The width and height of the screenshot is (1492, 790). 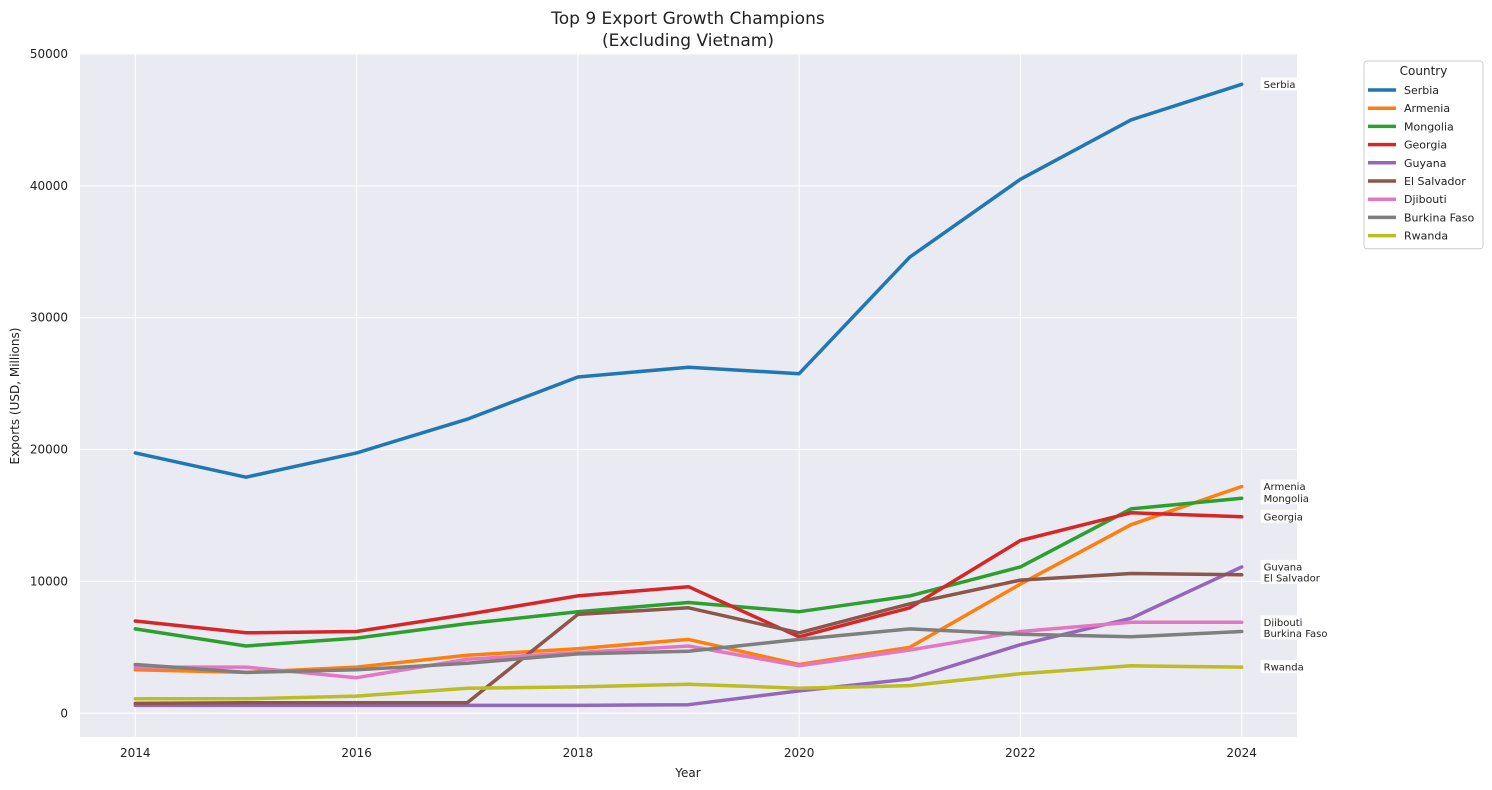 I want to click on y-tick-label: 0, so click(x=64, y=713).